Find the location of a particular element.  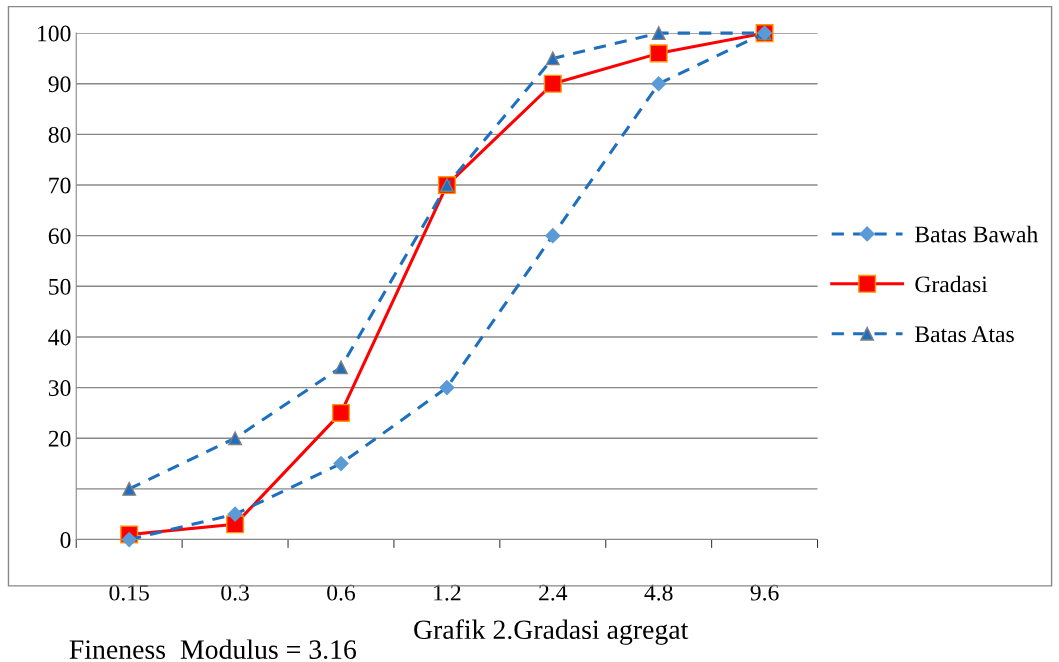

y-tick-label: 100 is located at coordinates (54, 33).